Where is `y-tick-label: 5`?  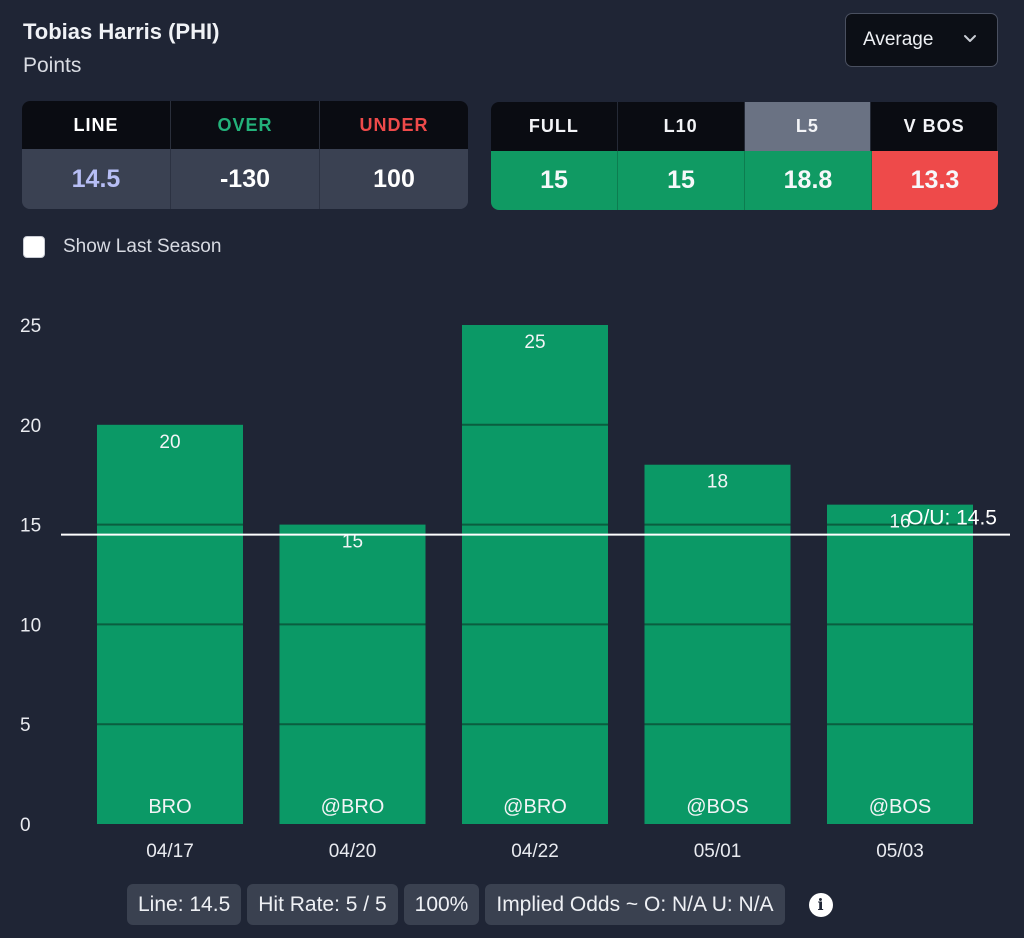 y-tick-label: 5 is located at coordinates (25, 725).